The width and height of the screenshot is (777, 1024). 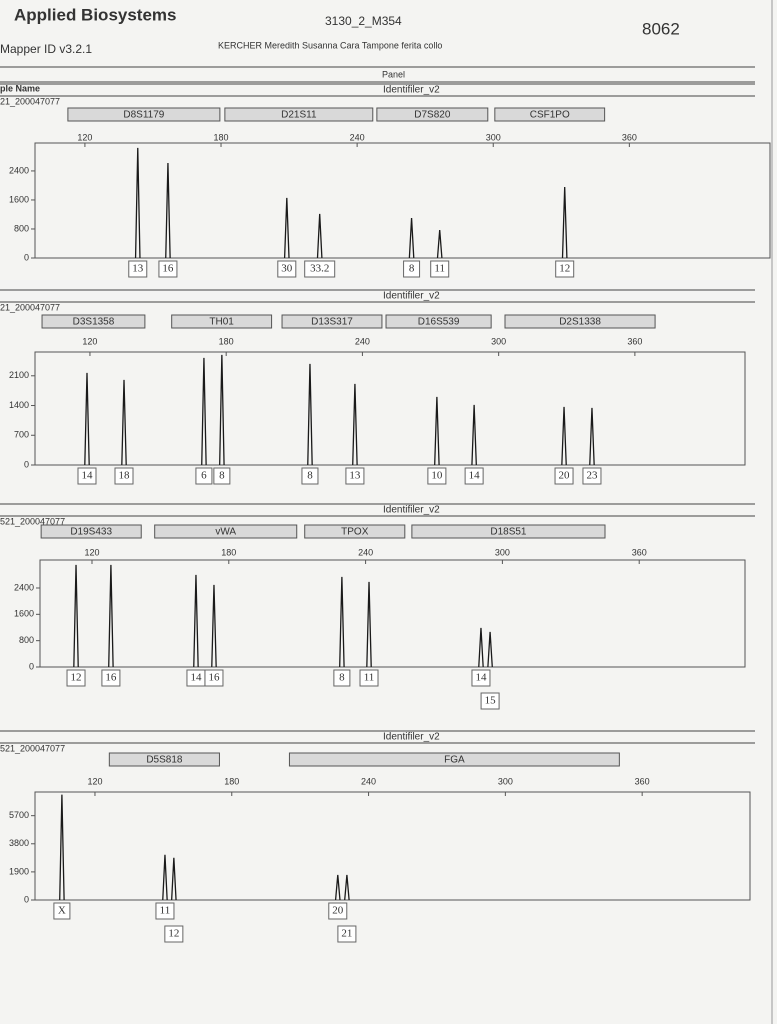 I want to click on marker-name: D7S820, so click(x=432, y=115).